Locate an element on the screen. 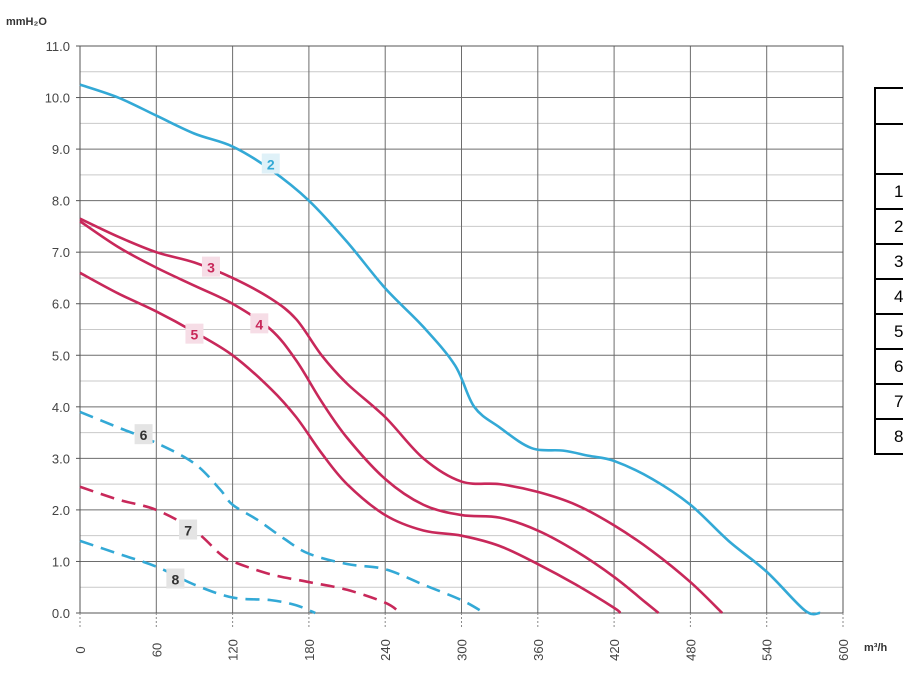  table-header-cell is located at coordinates (888, 106).